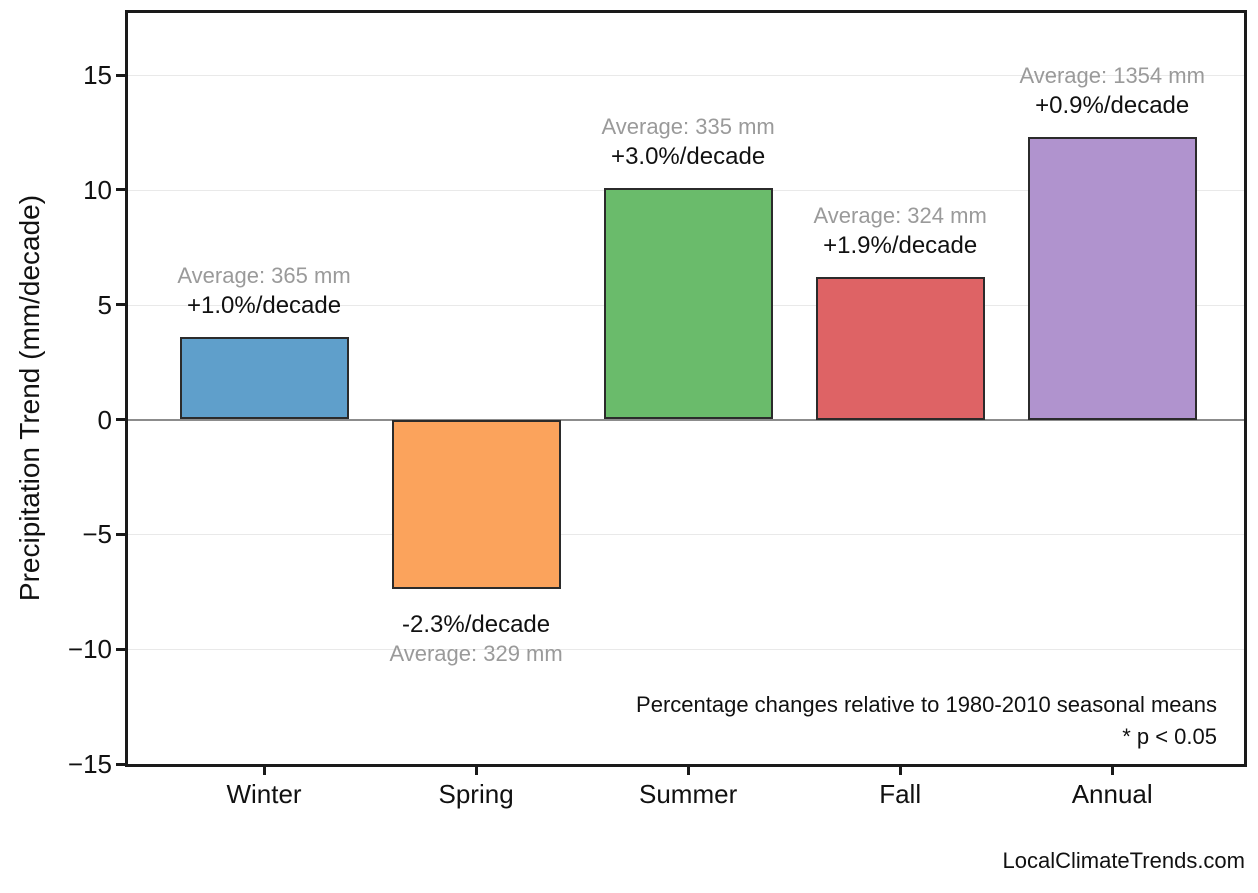 Image resolution: width=1258 pixels, height=893 pixels. I want to click on annotation-winter: Average: 365 mm +1.0%/decade, so click(263, 291).